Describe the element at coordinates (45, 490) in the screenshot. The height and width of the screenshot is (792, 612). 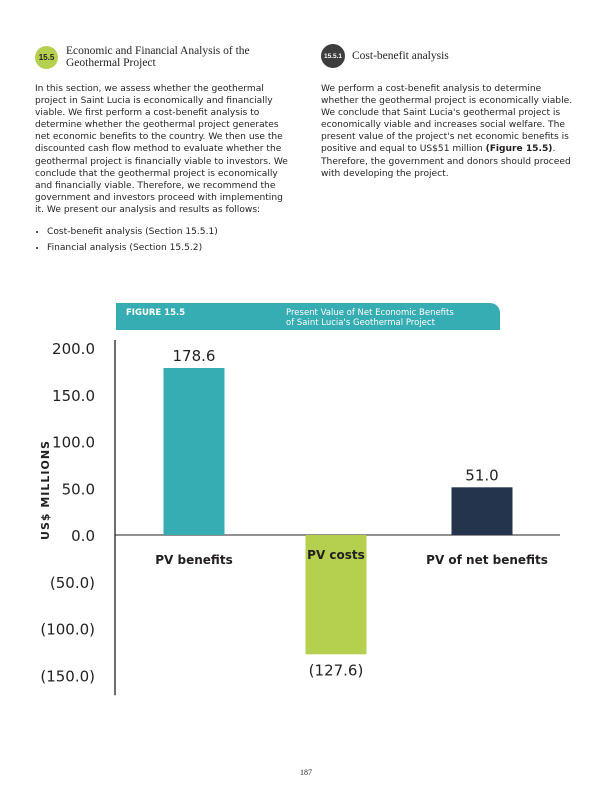
I see `y-axis-label: US$ MILLIONS` at that location.